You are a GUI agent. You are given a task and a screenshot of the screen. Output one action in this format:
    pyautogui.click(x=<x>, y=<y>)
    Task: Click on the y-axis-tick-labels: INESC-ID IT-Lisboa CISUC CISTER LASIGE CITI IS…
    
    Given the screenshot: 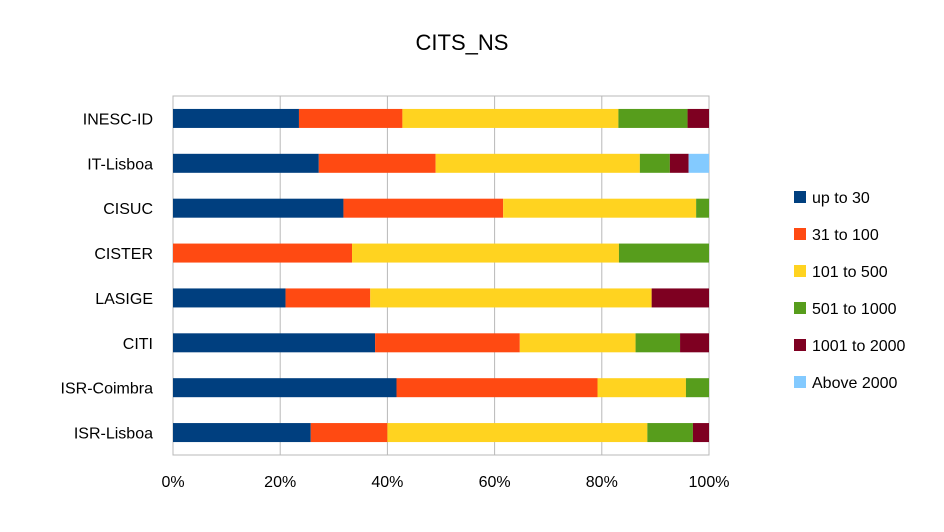 What is the action you would take?
    pyautogui.click(x=107, y=276)
    